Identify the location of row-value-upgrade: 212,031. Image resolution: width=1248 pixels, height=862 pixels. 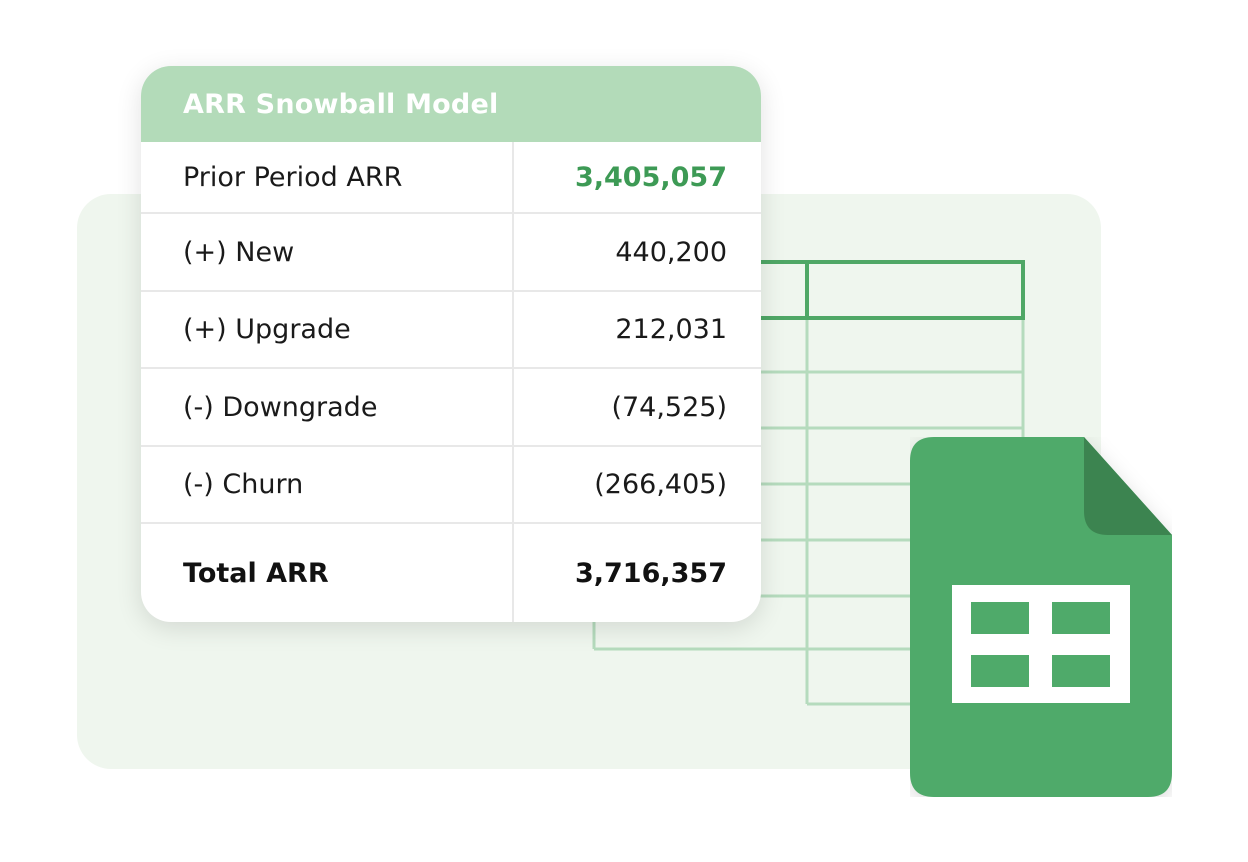
(637, 330).